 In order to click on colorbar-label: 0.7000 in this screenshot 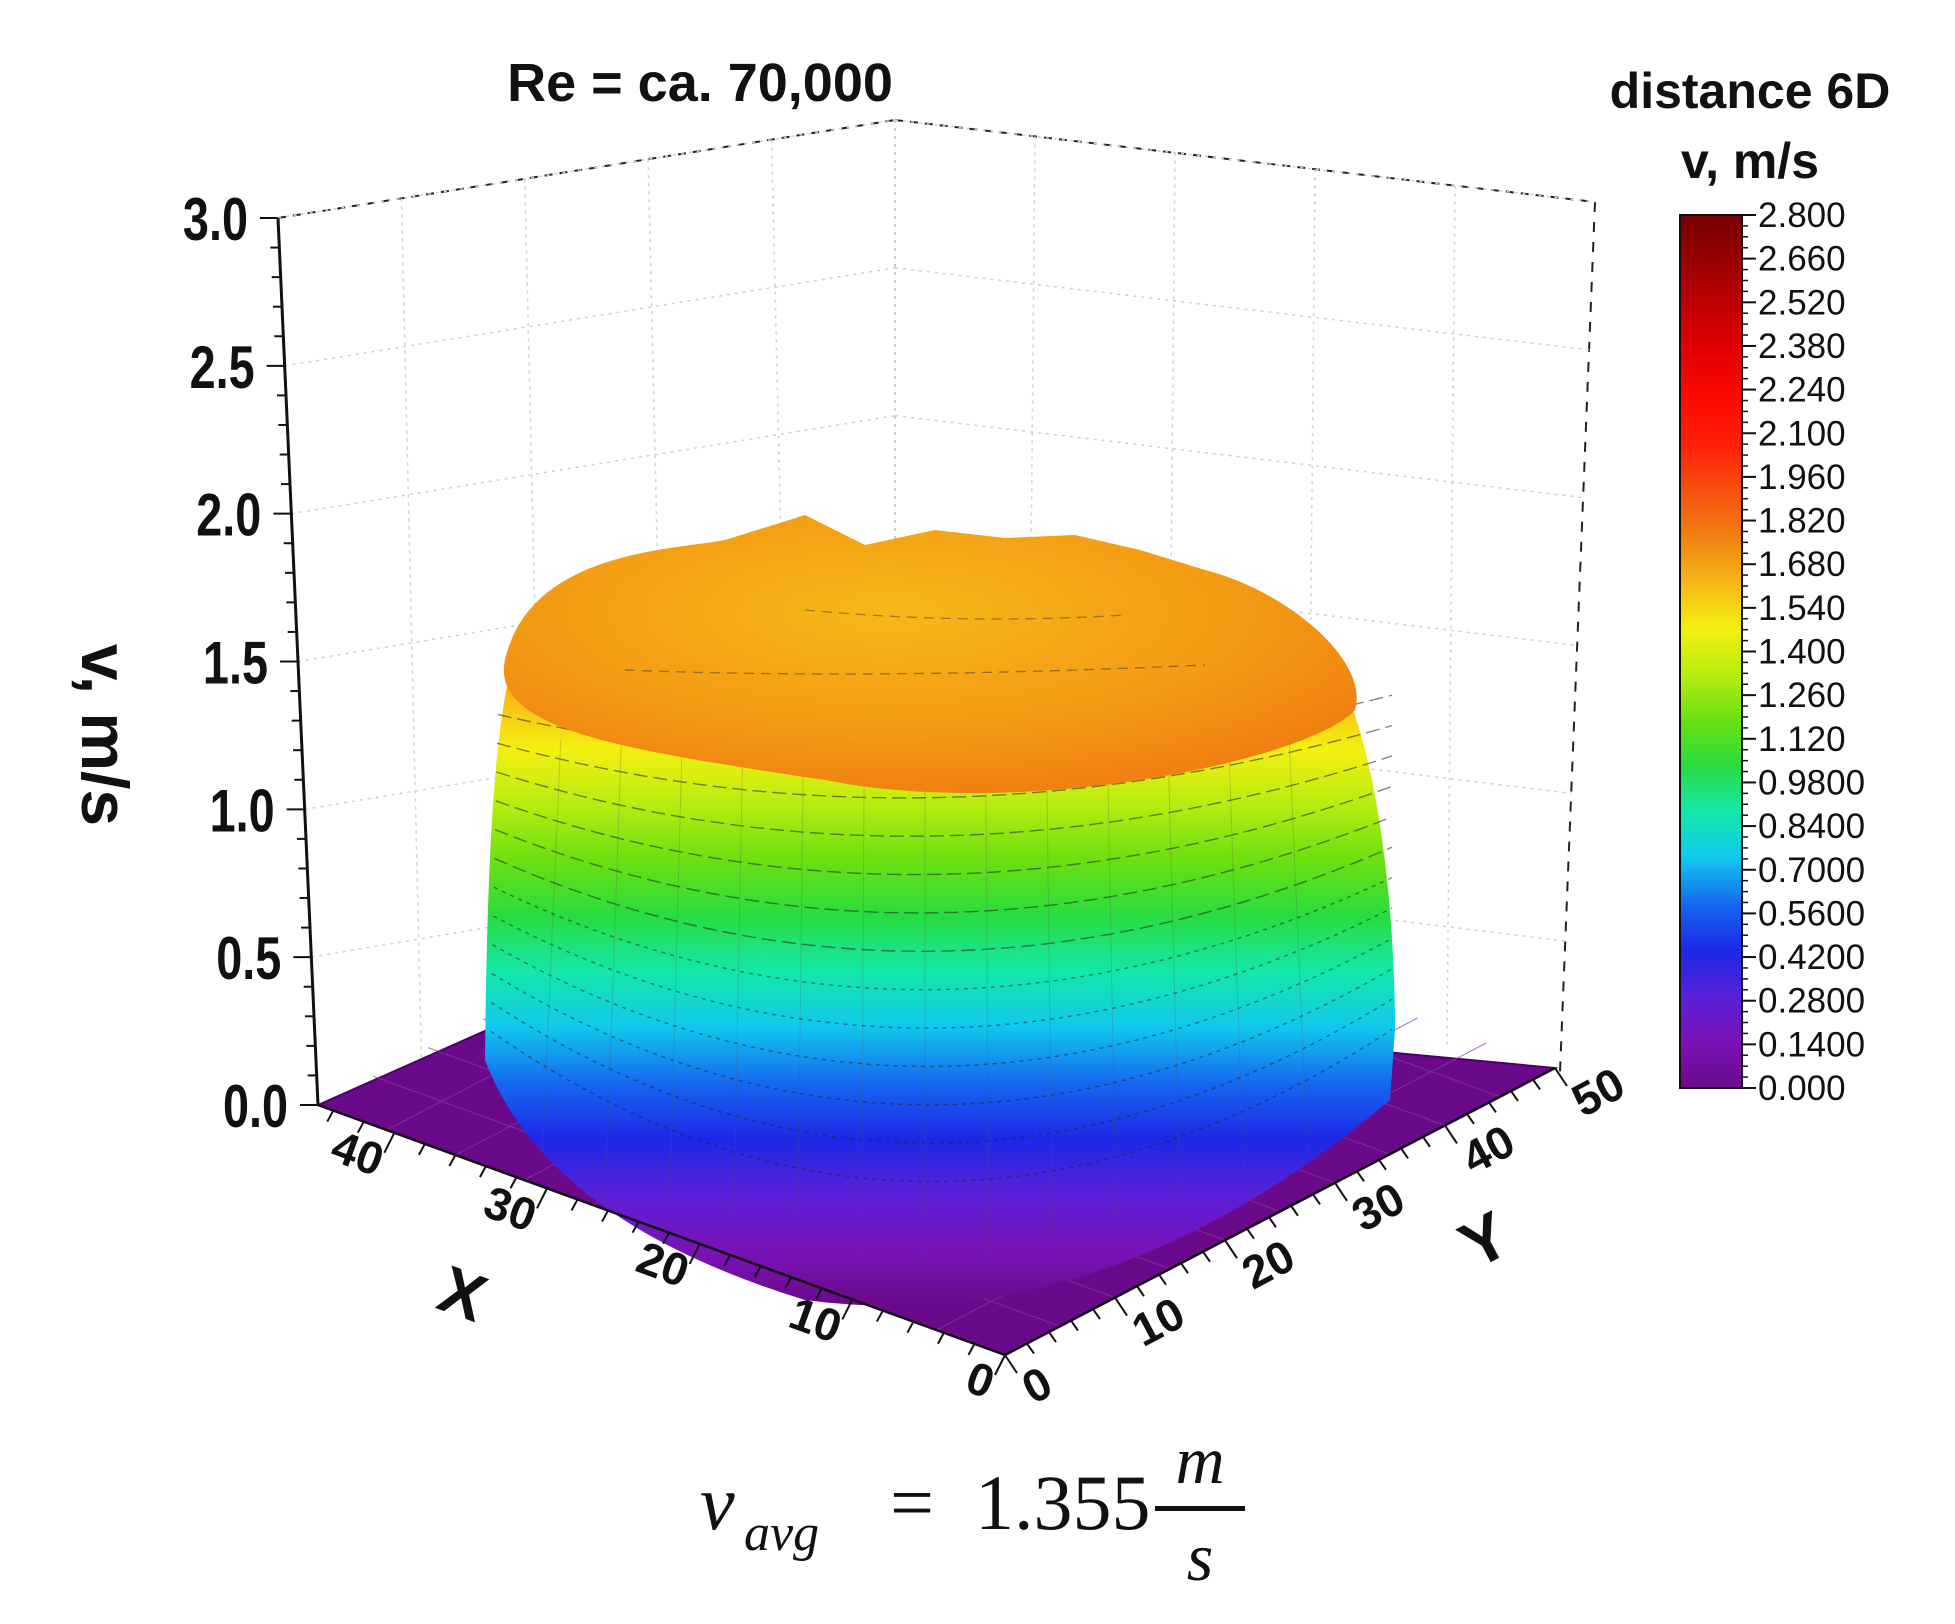, I will do `click(1811, 870)`.